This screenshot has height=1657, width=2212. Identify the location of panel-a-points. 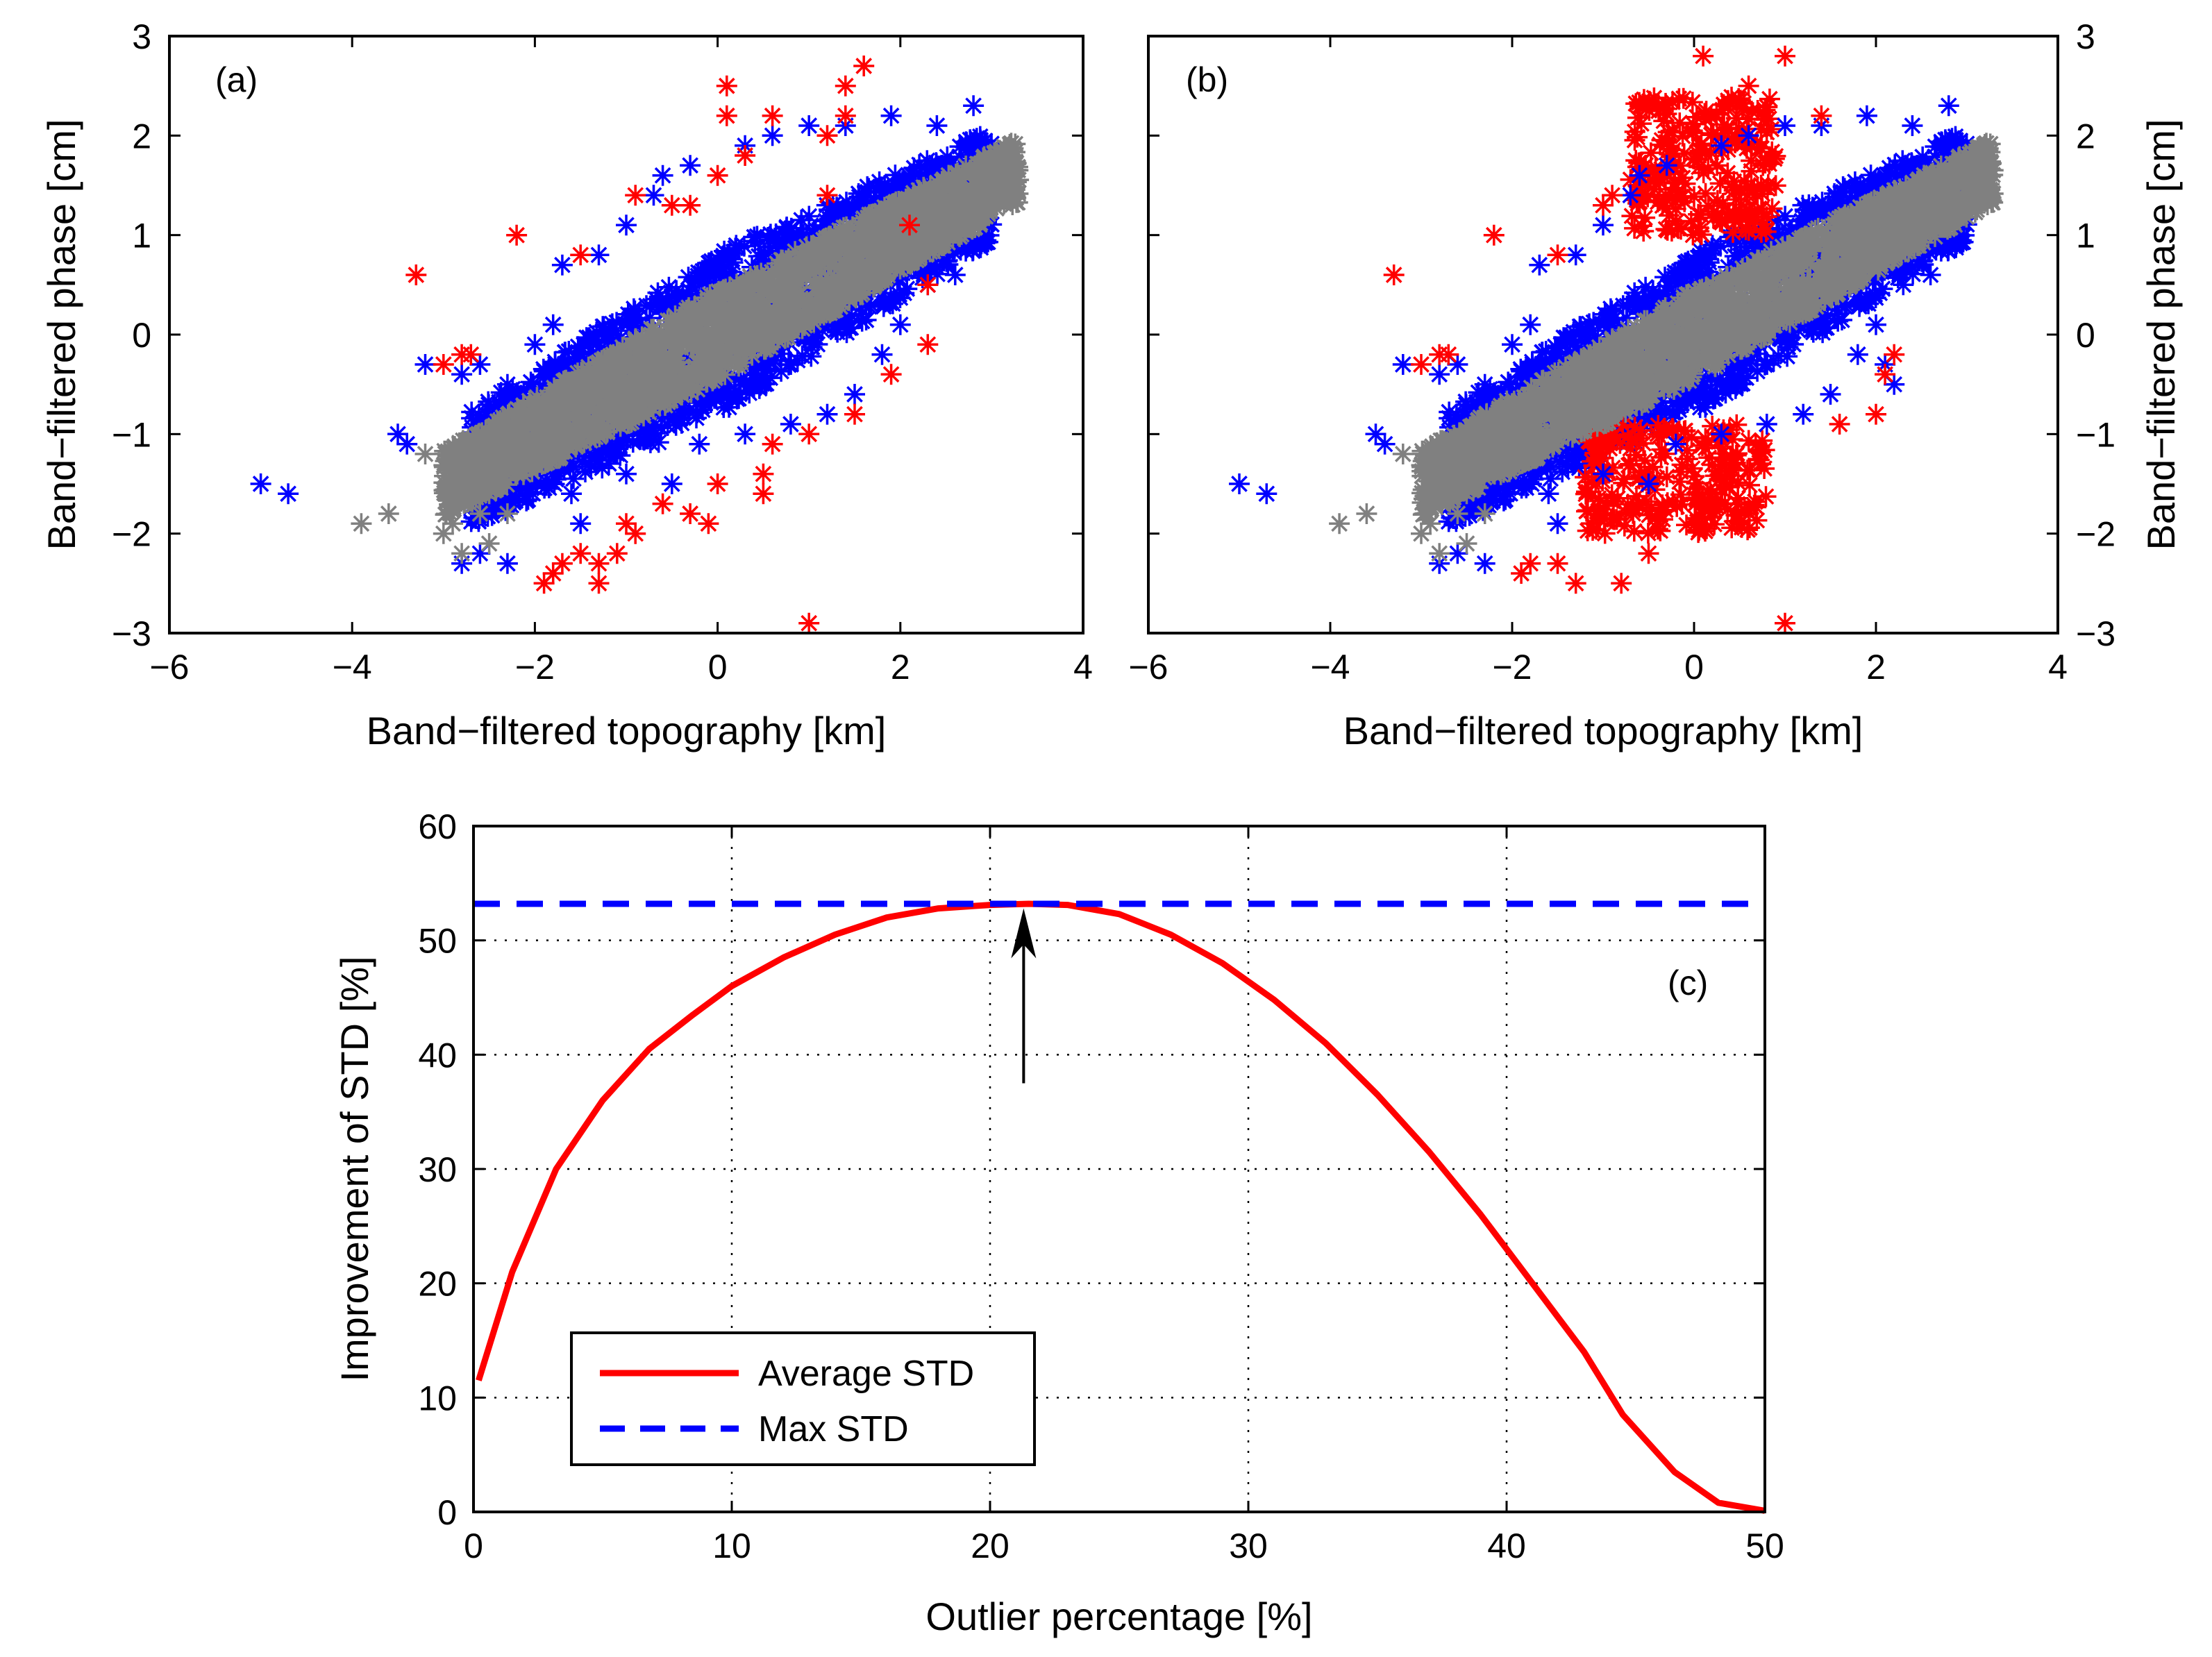
(640, 344).